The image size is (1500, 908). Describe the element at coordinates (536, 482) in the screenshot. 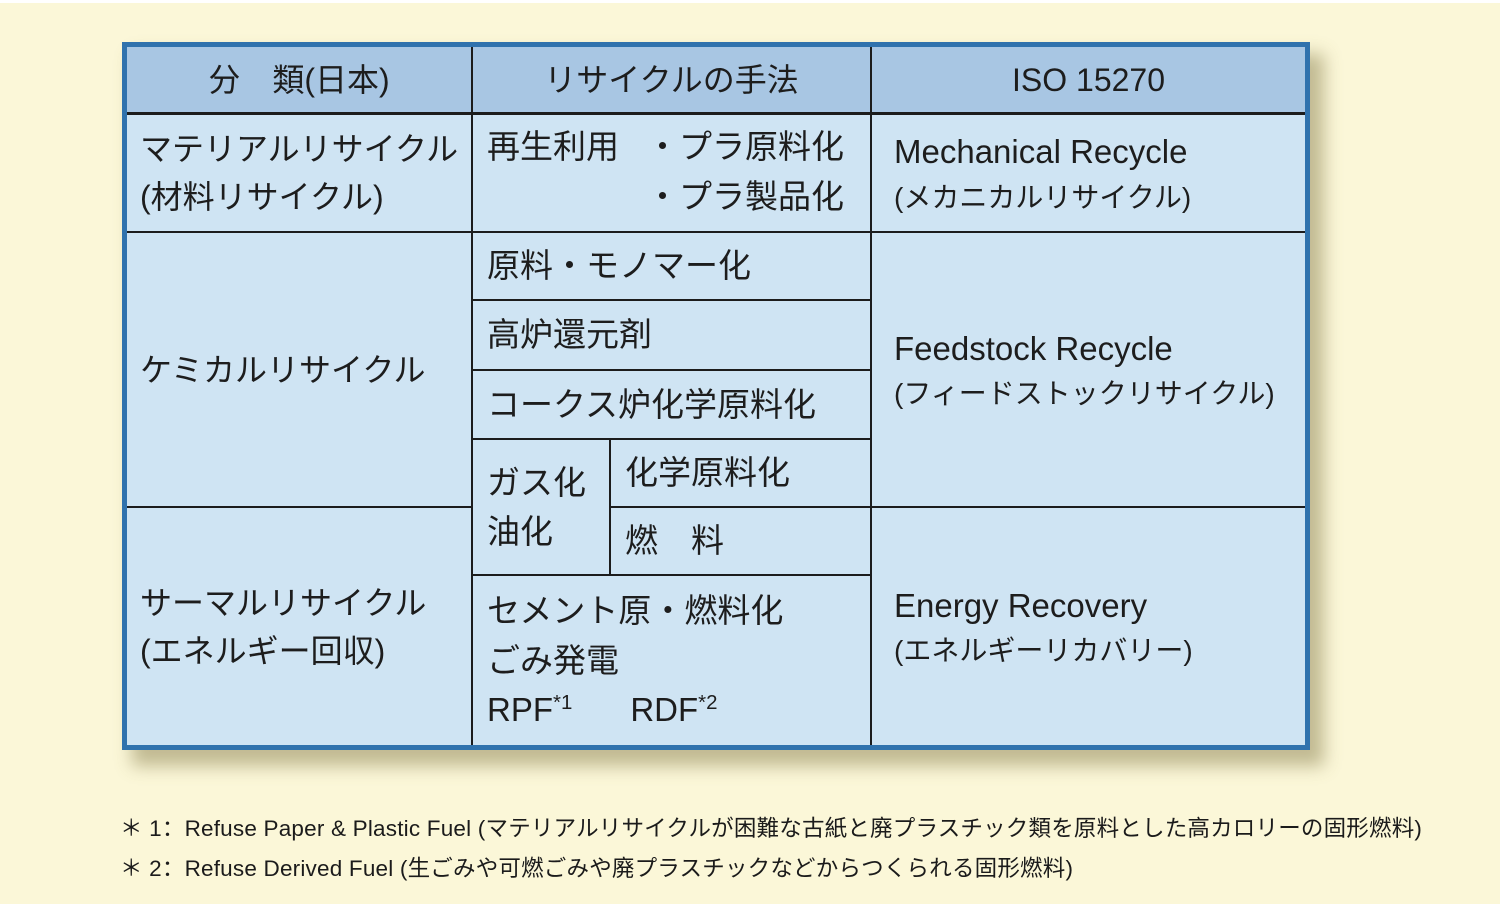

I see `gasification-line1: ガス化` at that location.